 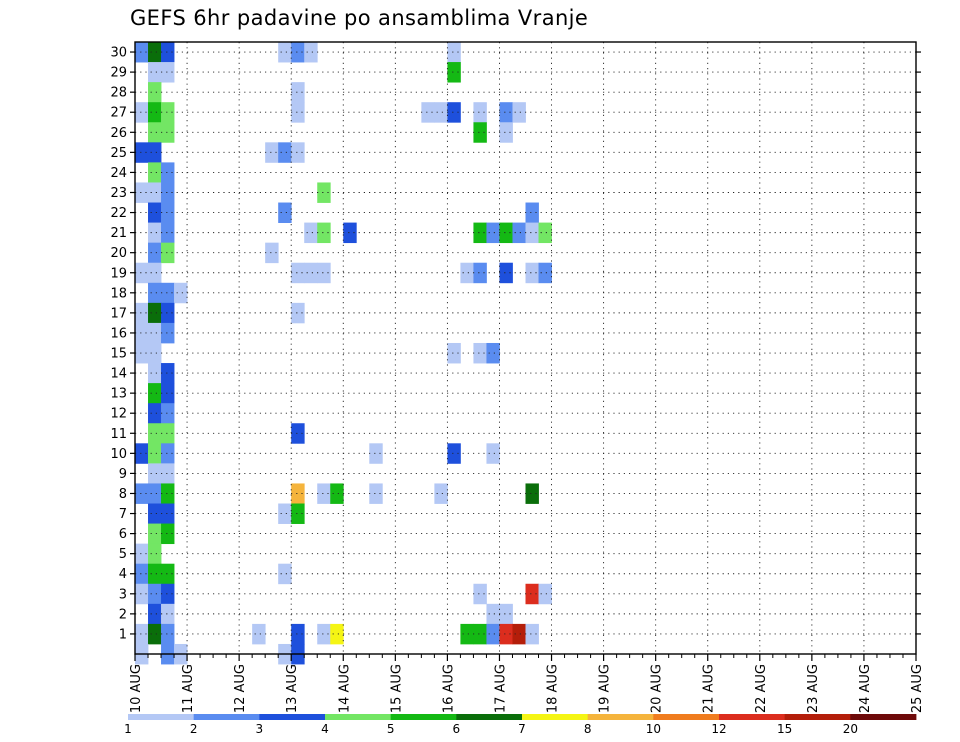 What do you see at coordinates (118, 173) in the screenshot?
I see `y-tick-label: 24` at bounding box center [118, 173].